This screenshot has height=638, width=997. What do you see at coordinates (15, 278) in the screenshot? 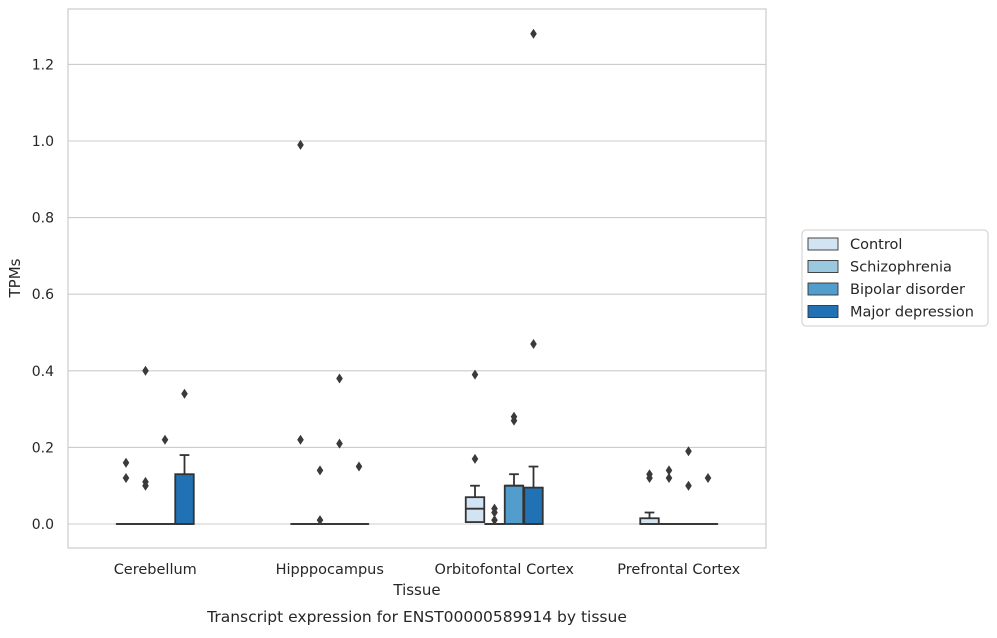
I see `y-axis-label: TPMs` at bounding box center [15, 278].